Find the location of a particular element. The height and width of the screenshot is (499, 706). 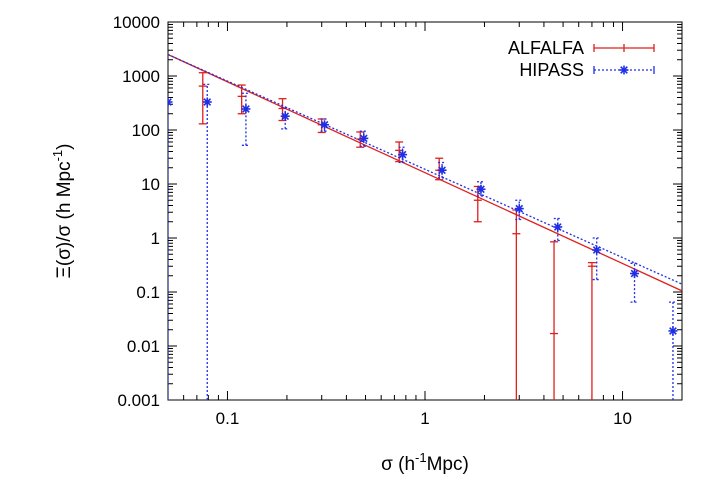

x-tick-label: 10 is located at coordinates (622, 418).